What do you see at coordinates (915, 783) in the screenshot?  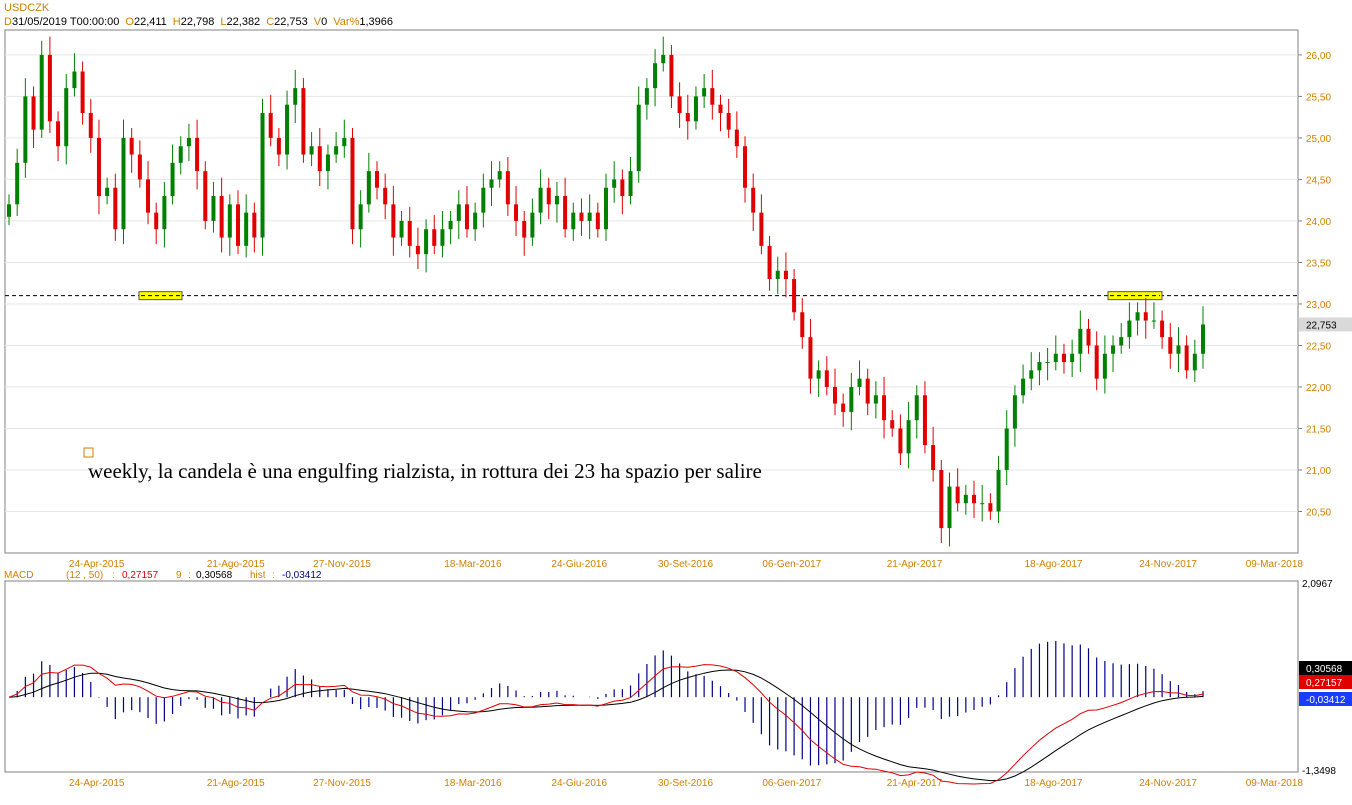 I see `x-tick-label: 21-Apr-2017` at bounding box center [915, 783].